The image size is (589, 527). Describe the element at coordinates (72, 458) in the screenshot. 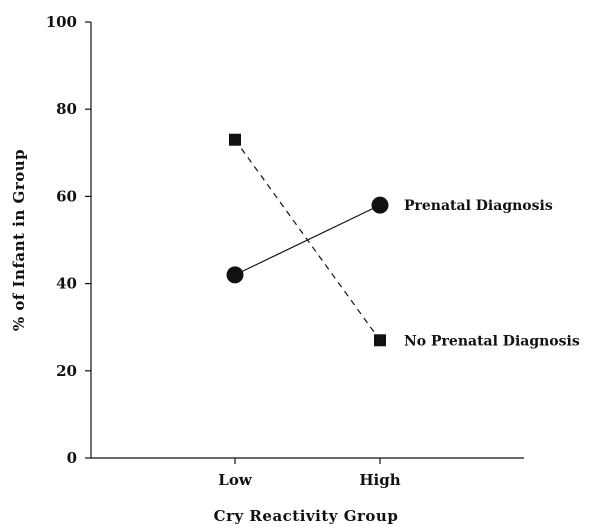

I see `y-tick-label: 0` at that location.